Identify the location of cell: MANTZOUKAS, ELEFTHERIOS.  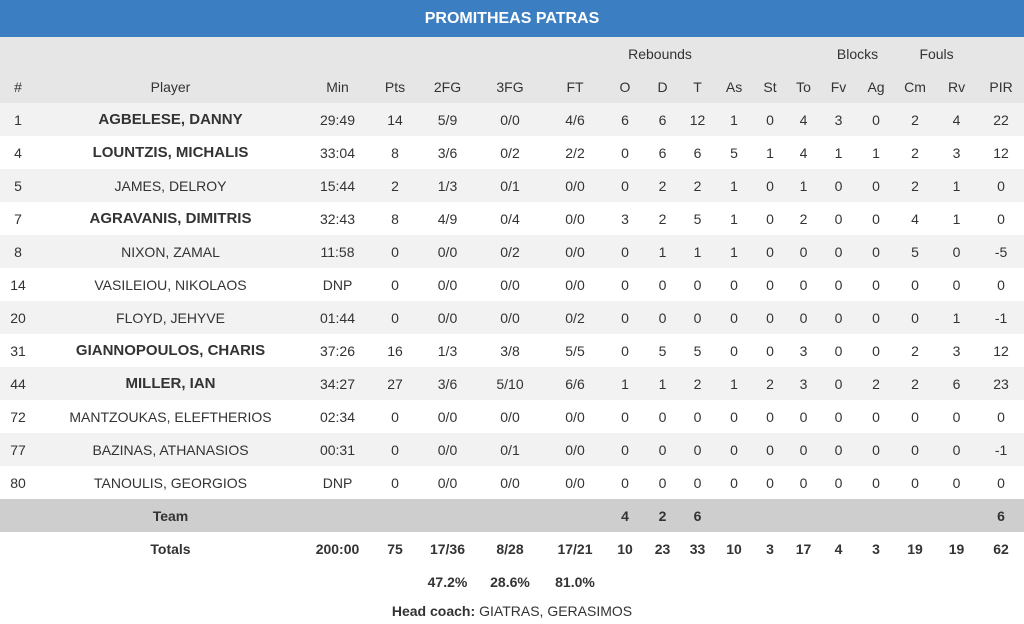
(170, 416).